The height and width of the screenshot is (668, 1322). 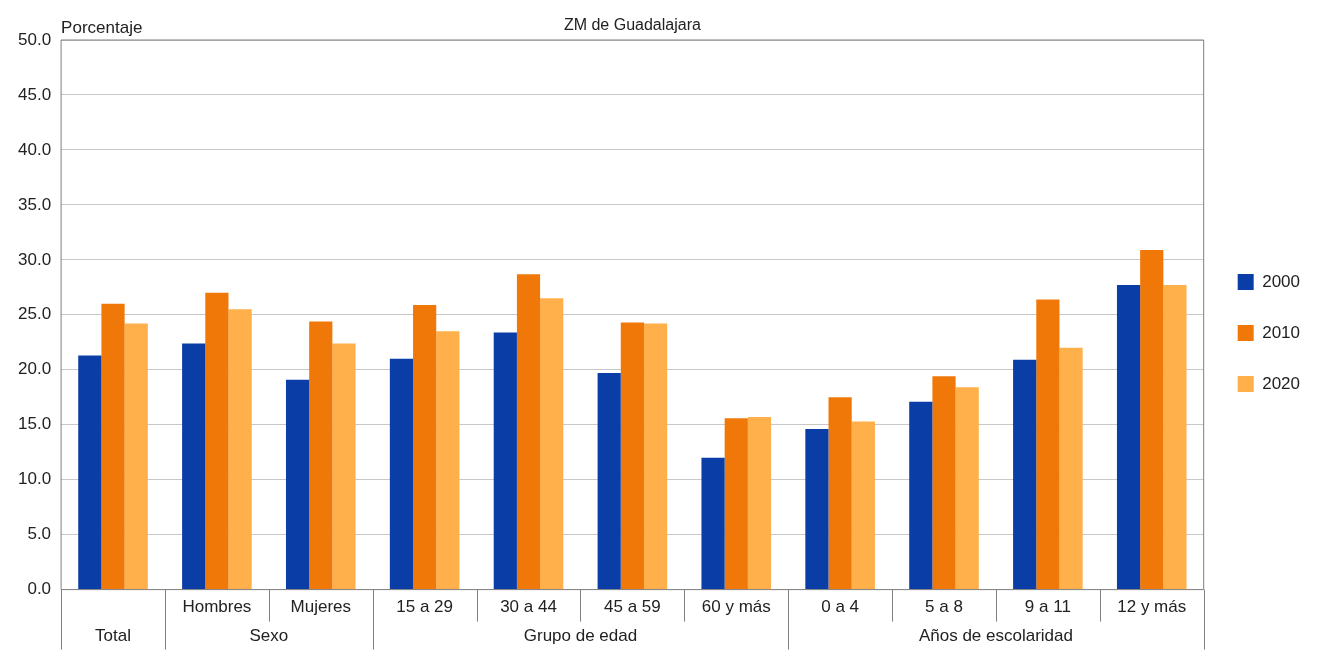 What do you see at coordinates (217, 607) in the screenshot?
I see `x-tick-label: Hombres` at bounding box center [217, 607].